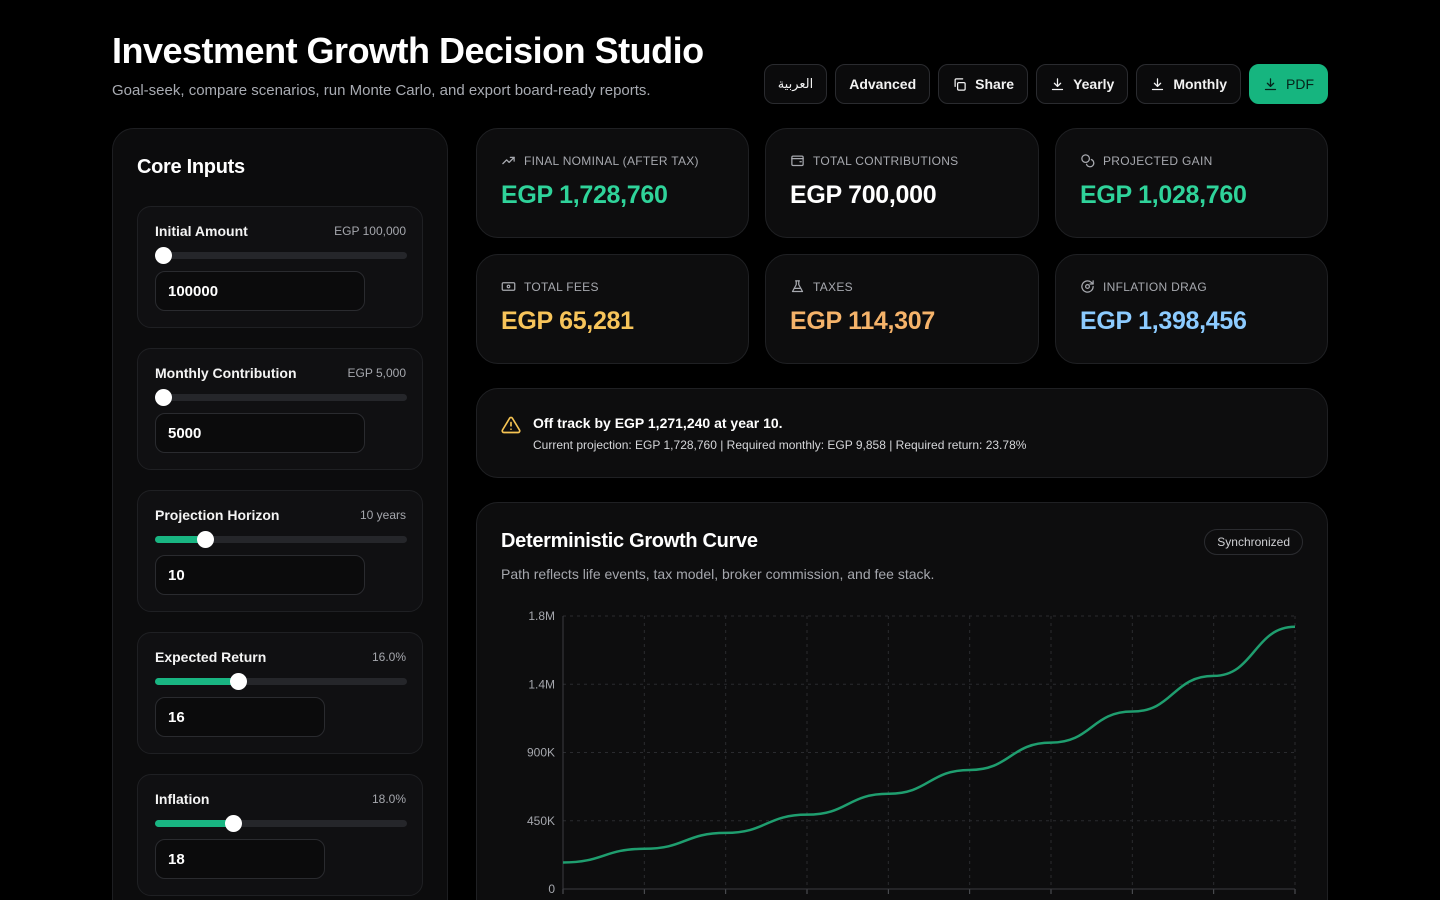  I want to click on field-label: Inflation, so click(182, 799).